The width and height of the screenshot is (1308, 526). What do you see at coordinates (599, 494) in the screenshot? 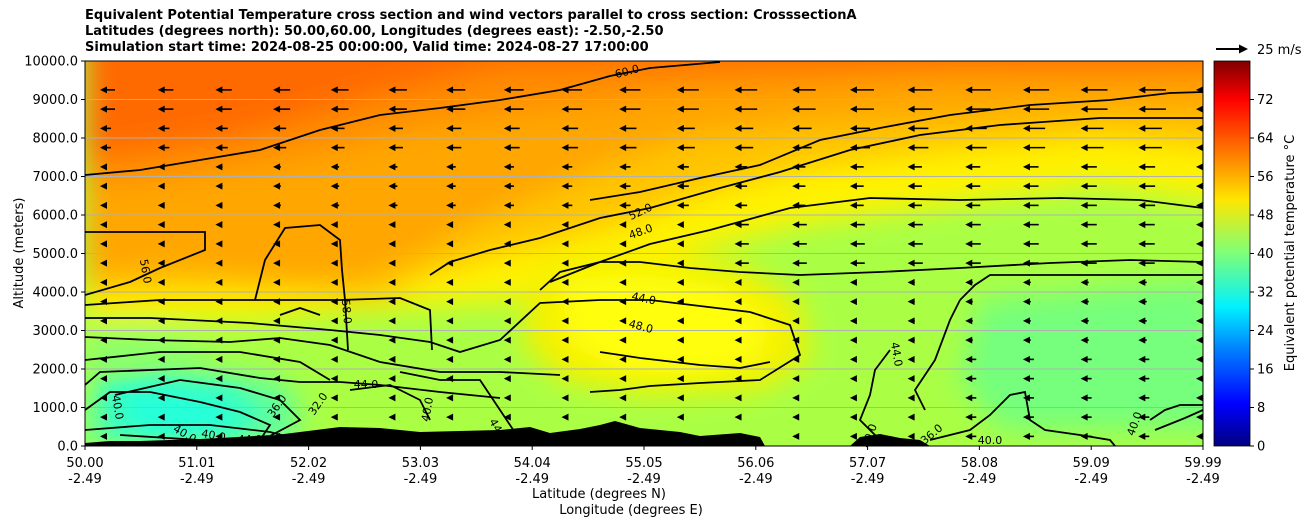
I see `x-axis-label-latitude: Latitude (degrees N)` at bounding box center [599, 494].